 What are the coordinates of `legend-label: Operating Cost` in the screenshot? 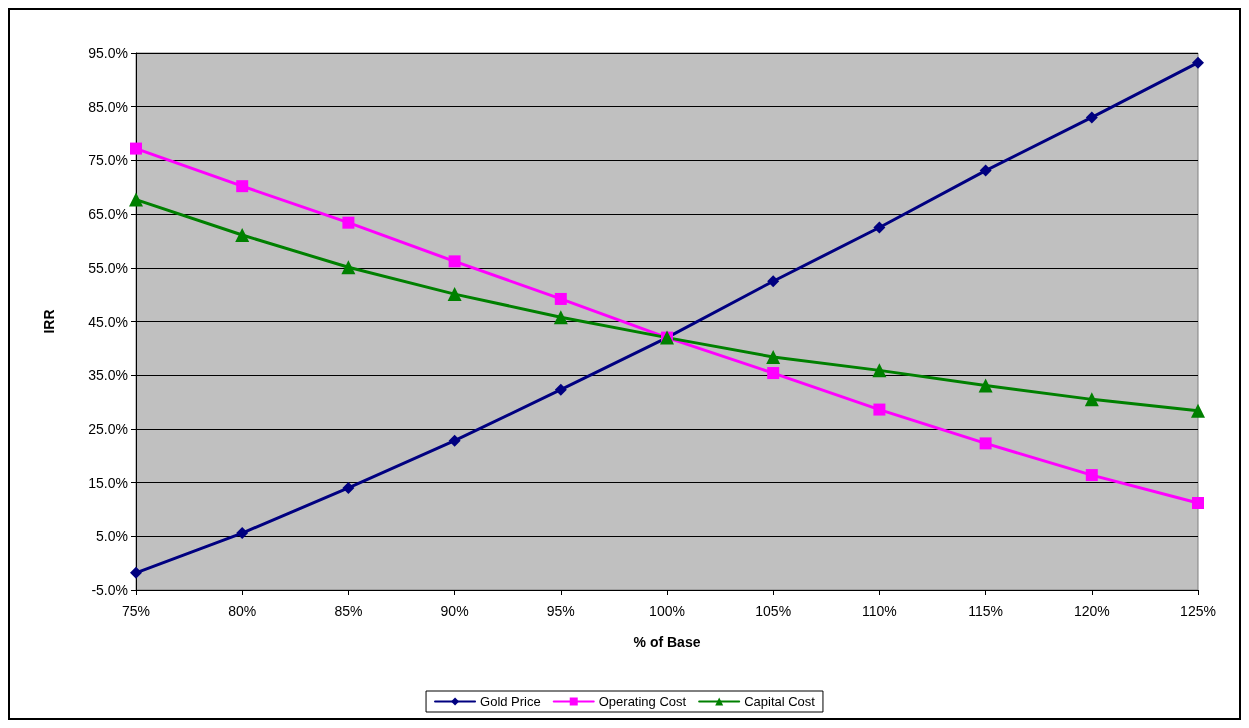 It's located at (642, 701).